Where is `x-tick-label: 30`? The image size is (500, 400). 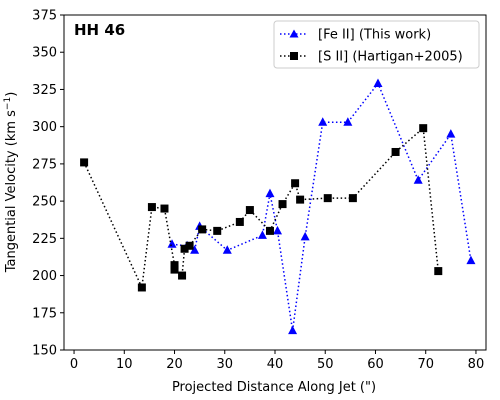
x-tick-label: 30 is located at coordinates (224, 364).